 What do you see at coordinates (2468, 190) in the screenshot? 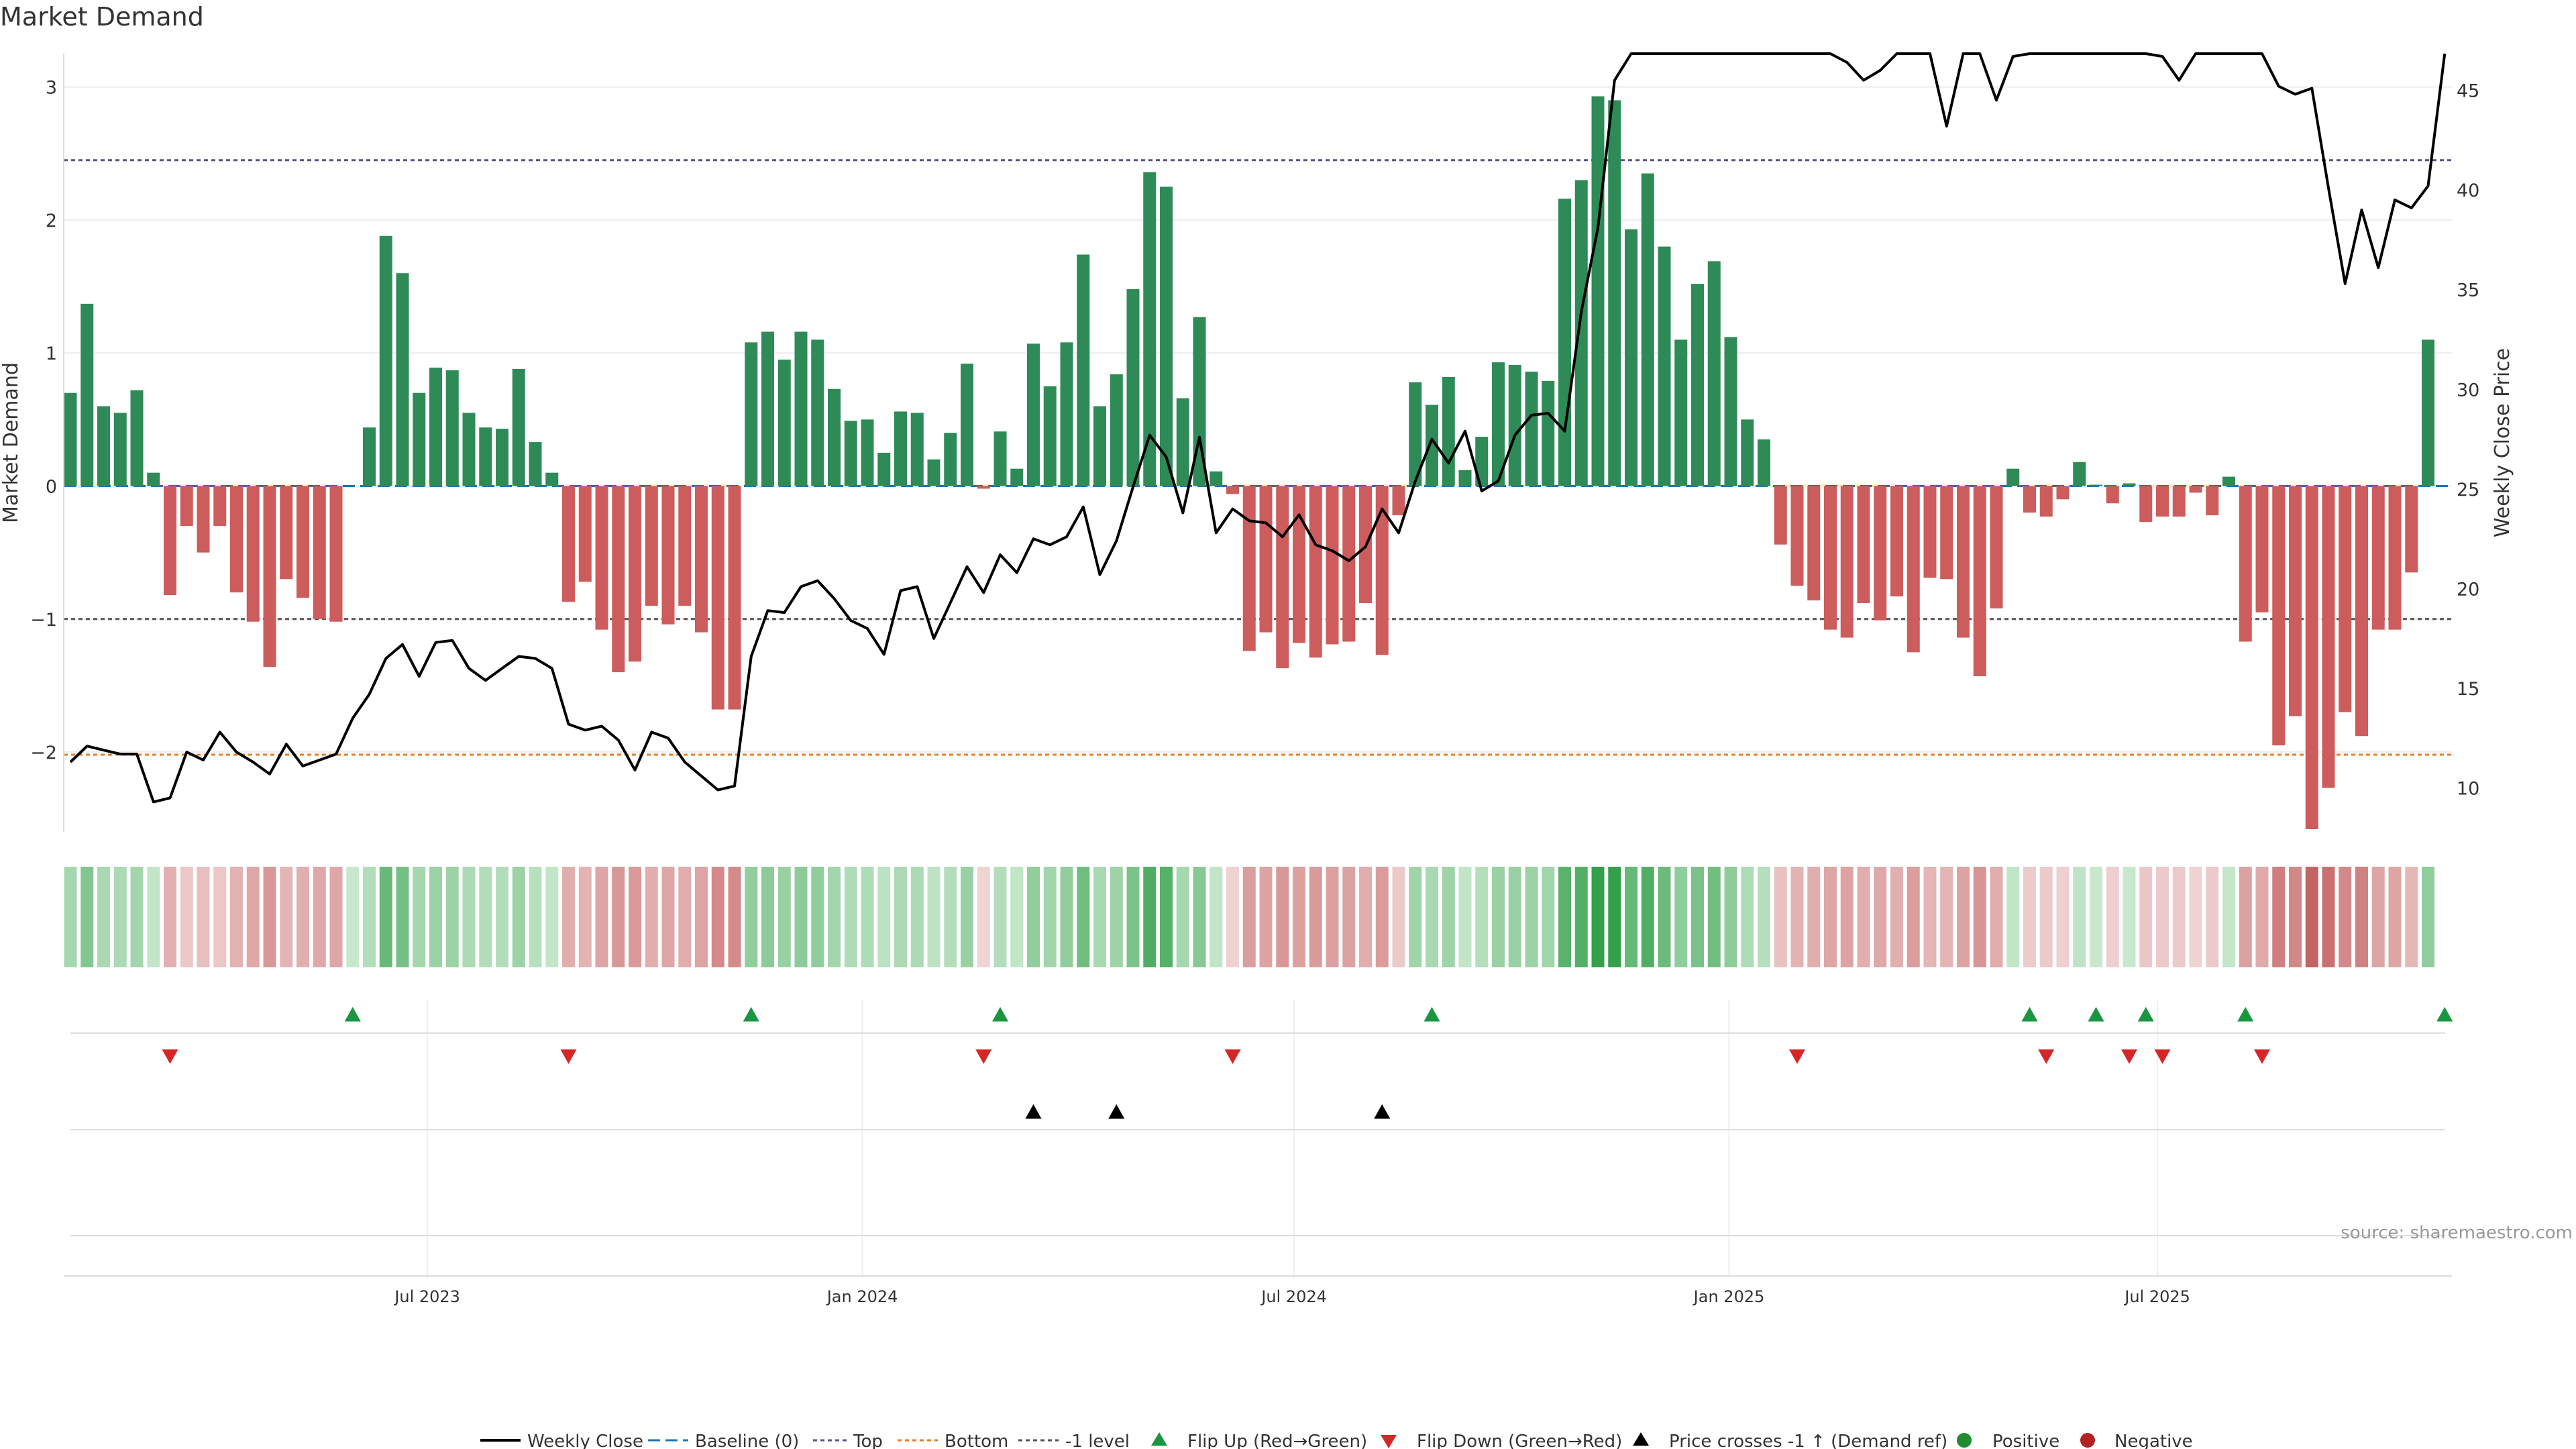
I see `right-tick-label: 40` at bounding box center [2468, 190].